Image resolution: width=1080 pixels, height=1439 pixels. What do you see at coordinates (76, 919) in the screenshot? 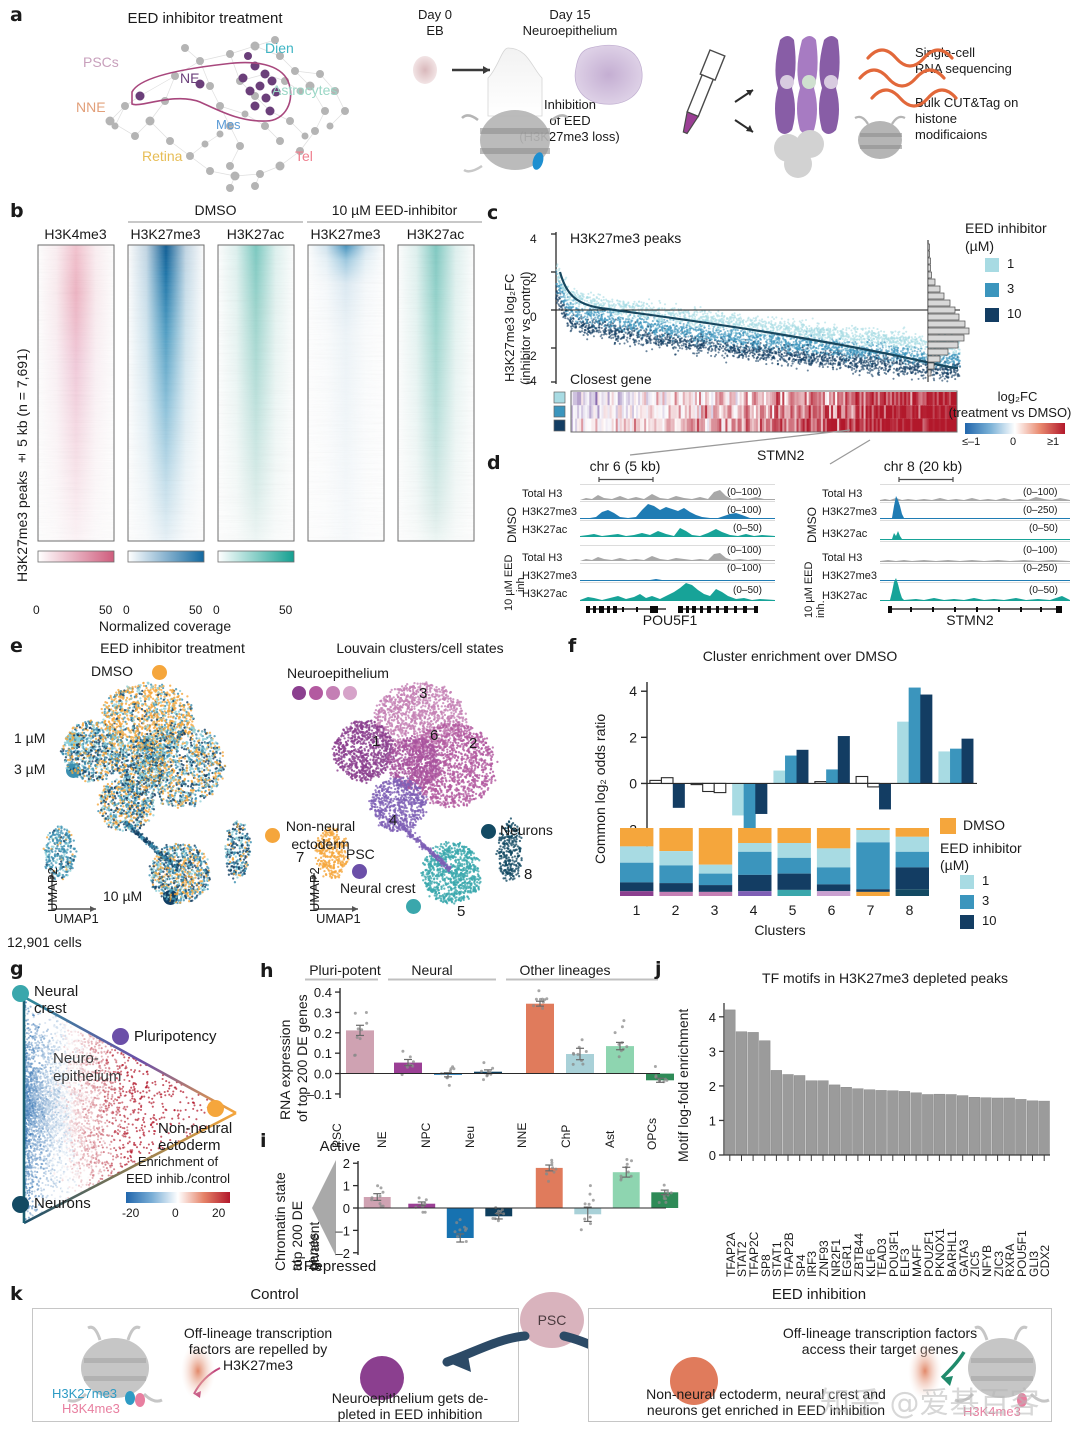
I see `panel-e-left-axis-x: UMAP1` at bounding box center [76, 919].